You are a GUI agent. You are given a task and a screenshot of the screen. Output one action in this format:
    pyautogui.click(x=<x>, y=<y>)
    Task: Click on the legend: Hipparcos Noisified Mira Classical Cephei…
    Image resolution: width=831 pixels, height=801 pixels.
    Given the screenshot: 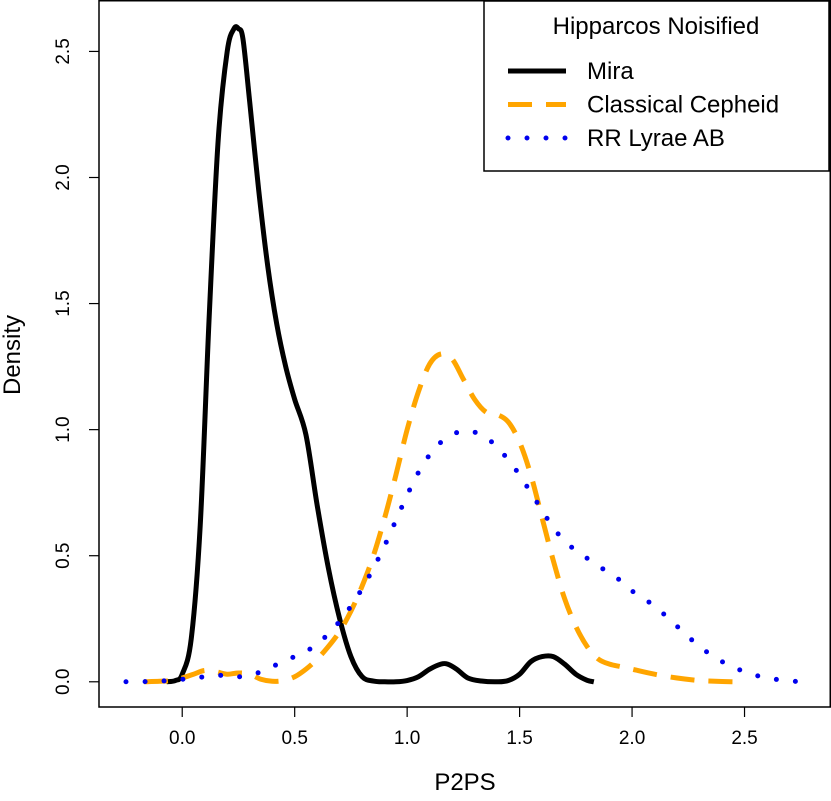 What is the action you would take?
    pyautogui.click(x=656, y=86)
    